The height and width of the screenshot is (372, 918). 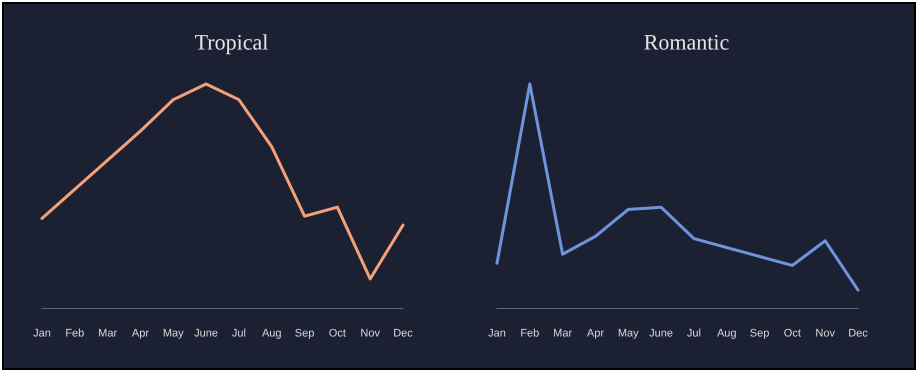 I want to click on chart-title: Tropical, so click(x=231, y=42).